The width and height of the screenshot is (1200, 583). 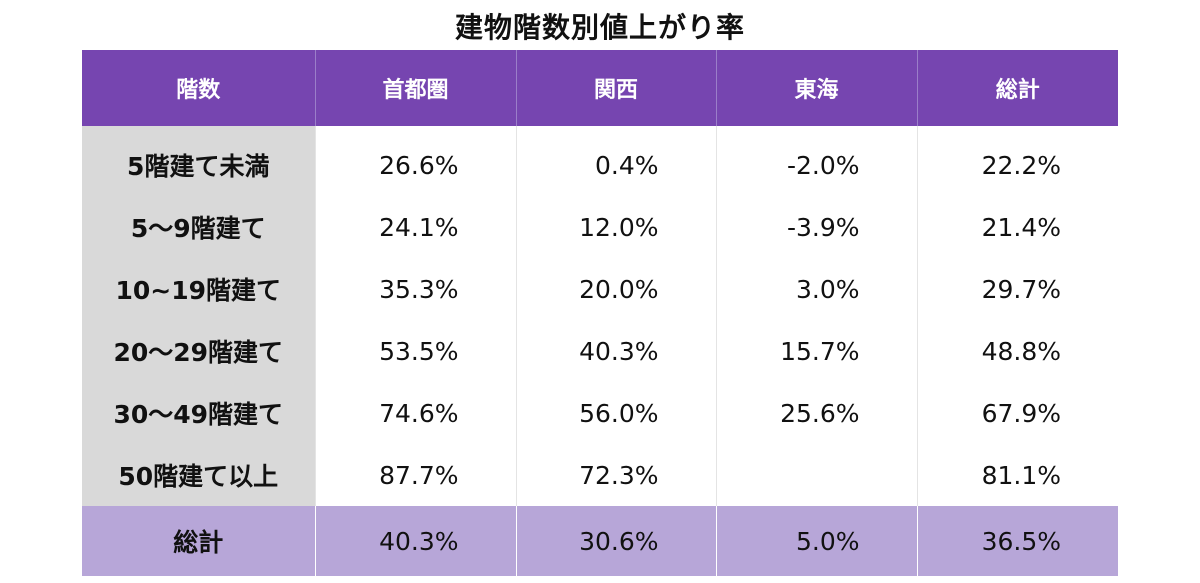 I want to click on table-cell: 53.5%, so click(x=415, y=351).